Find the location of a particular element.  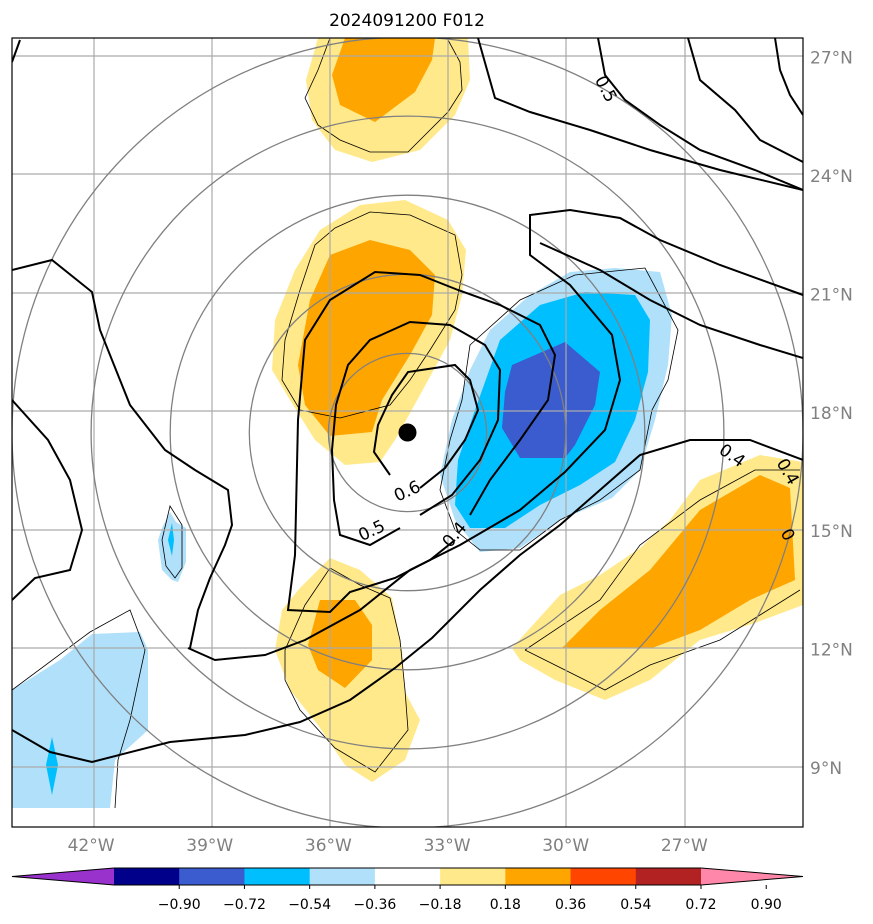

shade-pos-east-dark is located at coordinates (678, 561).